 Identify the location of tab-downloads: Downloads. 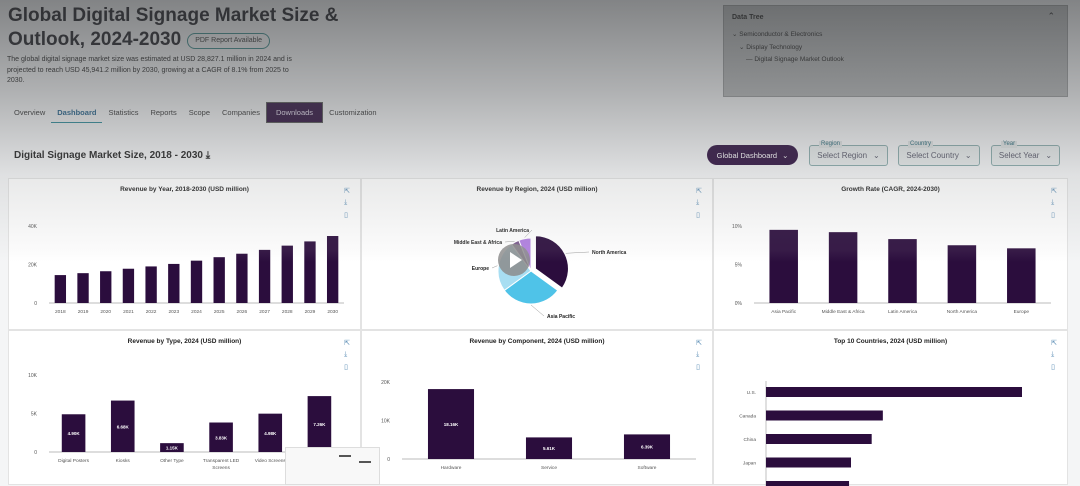
(294, 112).